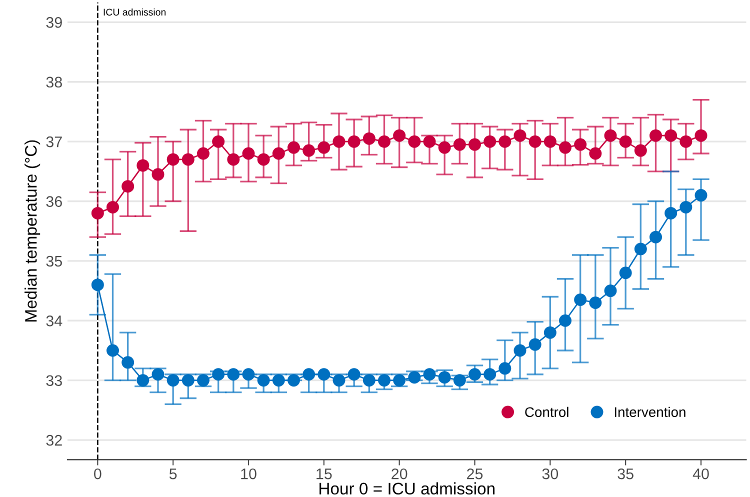 Image resolution: width=750 pixels, height=497 pixels. What do you see at coordinates (54, 440) in the screenshot?
I see `y-tick-label: 32` at bounding box center [54, 440].